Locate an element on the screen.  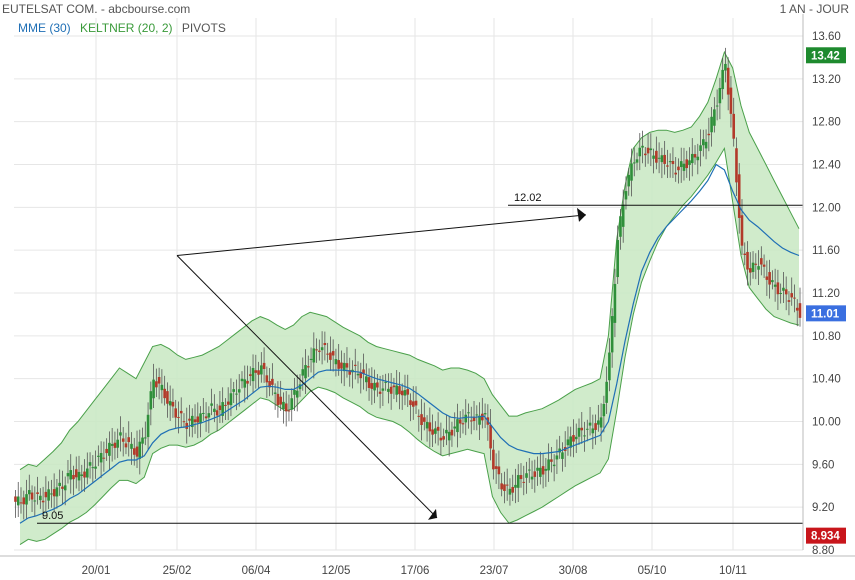
pivot-trend-line is located at coordinates (381, 235).